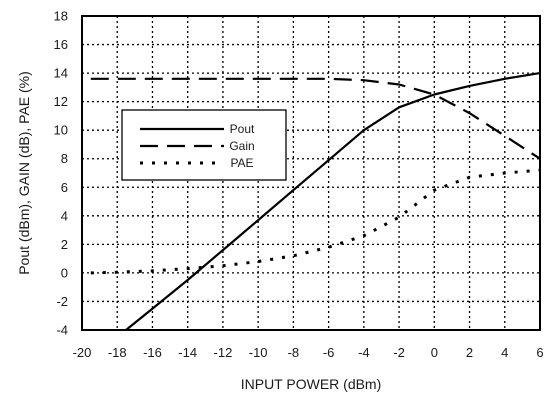 The image size is (546, 398). What do you see at coordinates (241, 163) in the screenshot?
I see `legend-label-pae: PAE` at bounding box center [241, 163].